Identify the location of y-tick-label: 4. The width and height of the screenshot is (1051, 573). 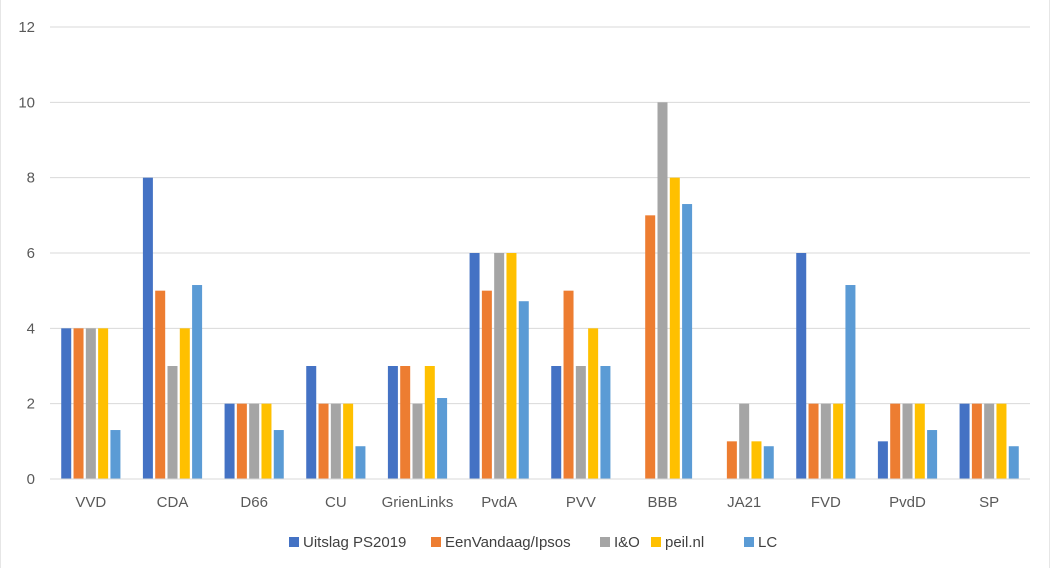
(31, 328).